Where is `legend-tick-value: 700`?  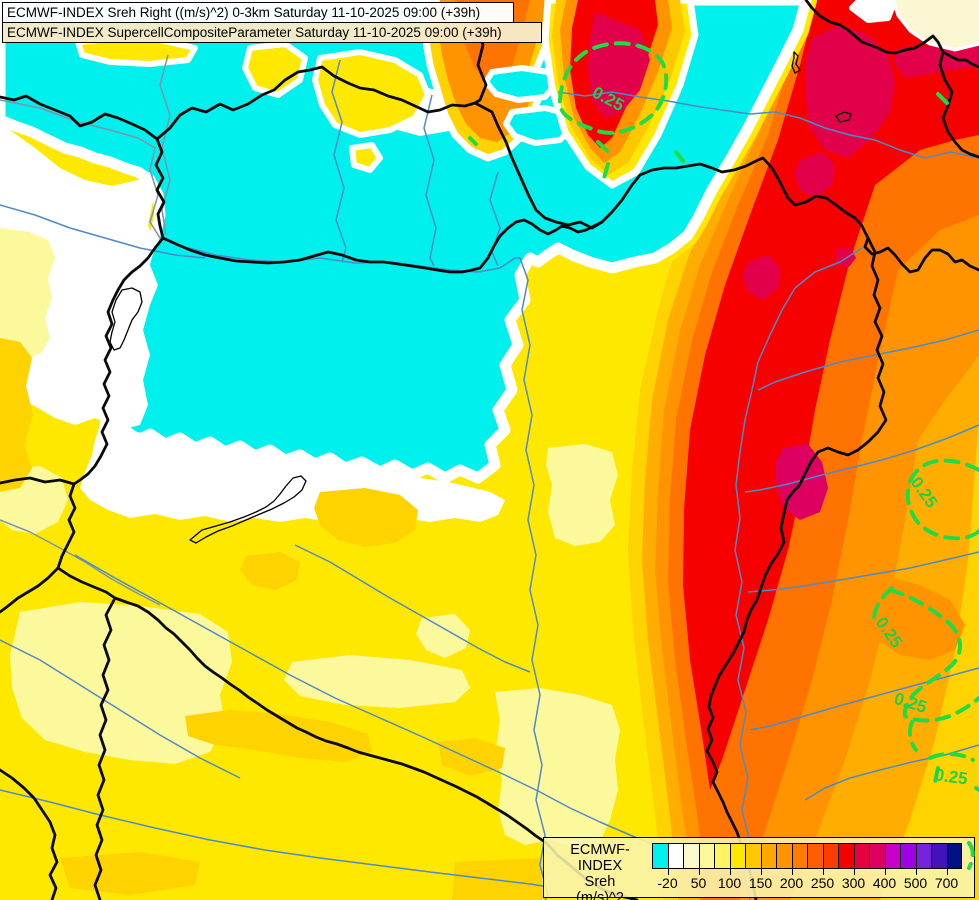 legend-tick-value: 700 is located at coordinates (946, 883).